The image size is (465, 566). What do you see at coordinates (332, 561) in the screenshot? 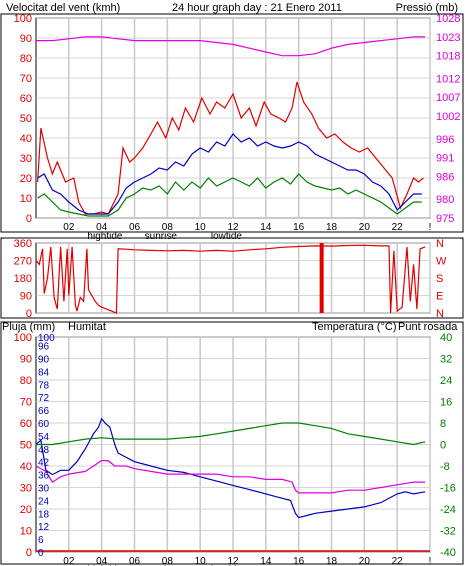
I see `hour-tick-label: 18` at bounding box center [332, 561].